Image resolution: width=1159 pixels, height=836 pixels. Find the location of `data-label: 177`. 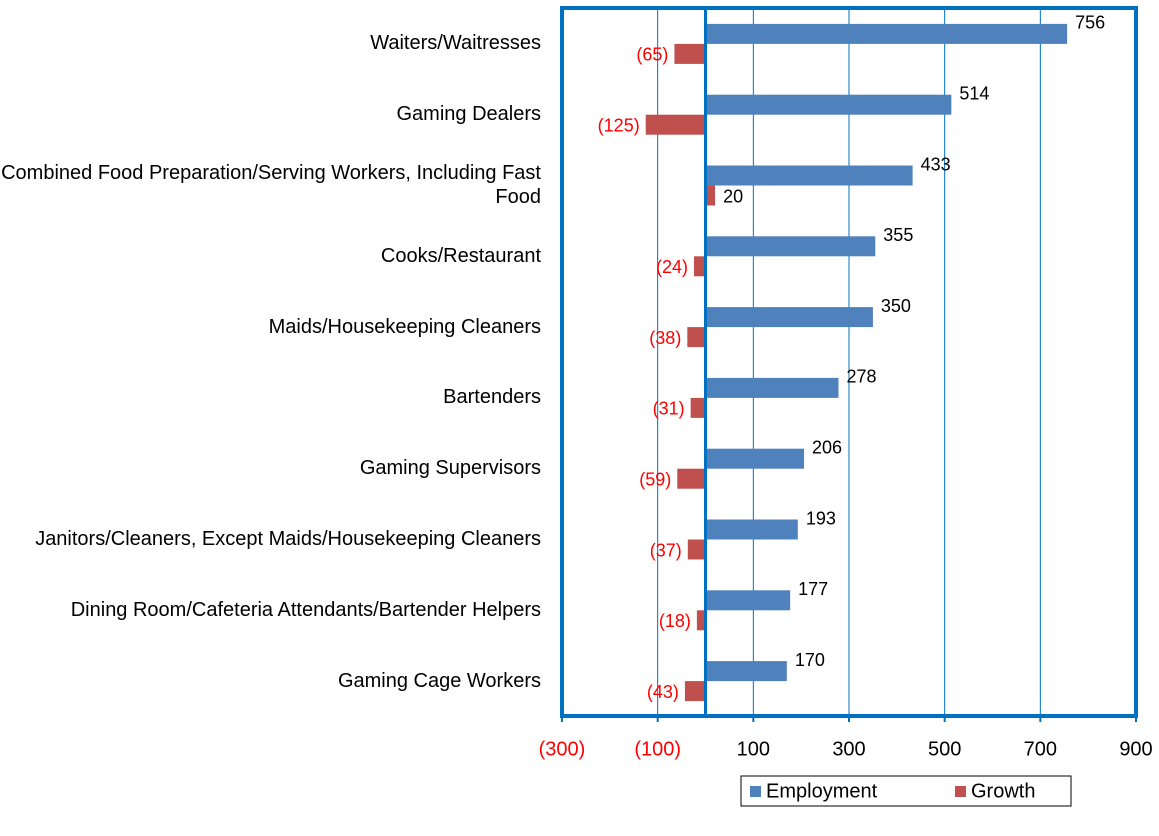

data-label: 177 is located at coordinates (813, 589).